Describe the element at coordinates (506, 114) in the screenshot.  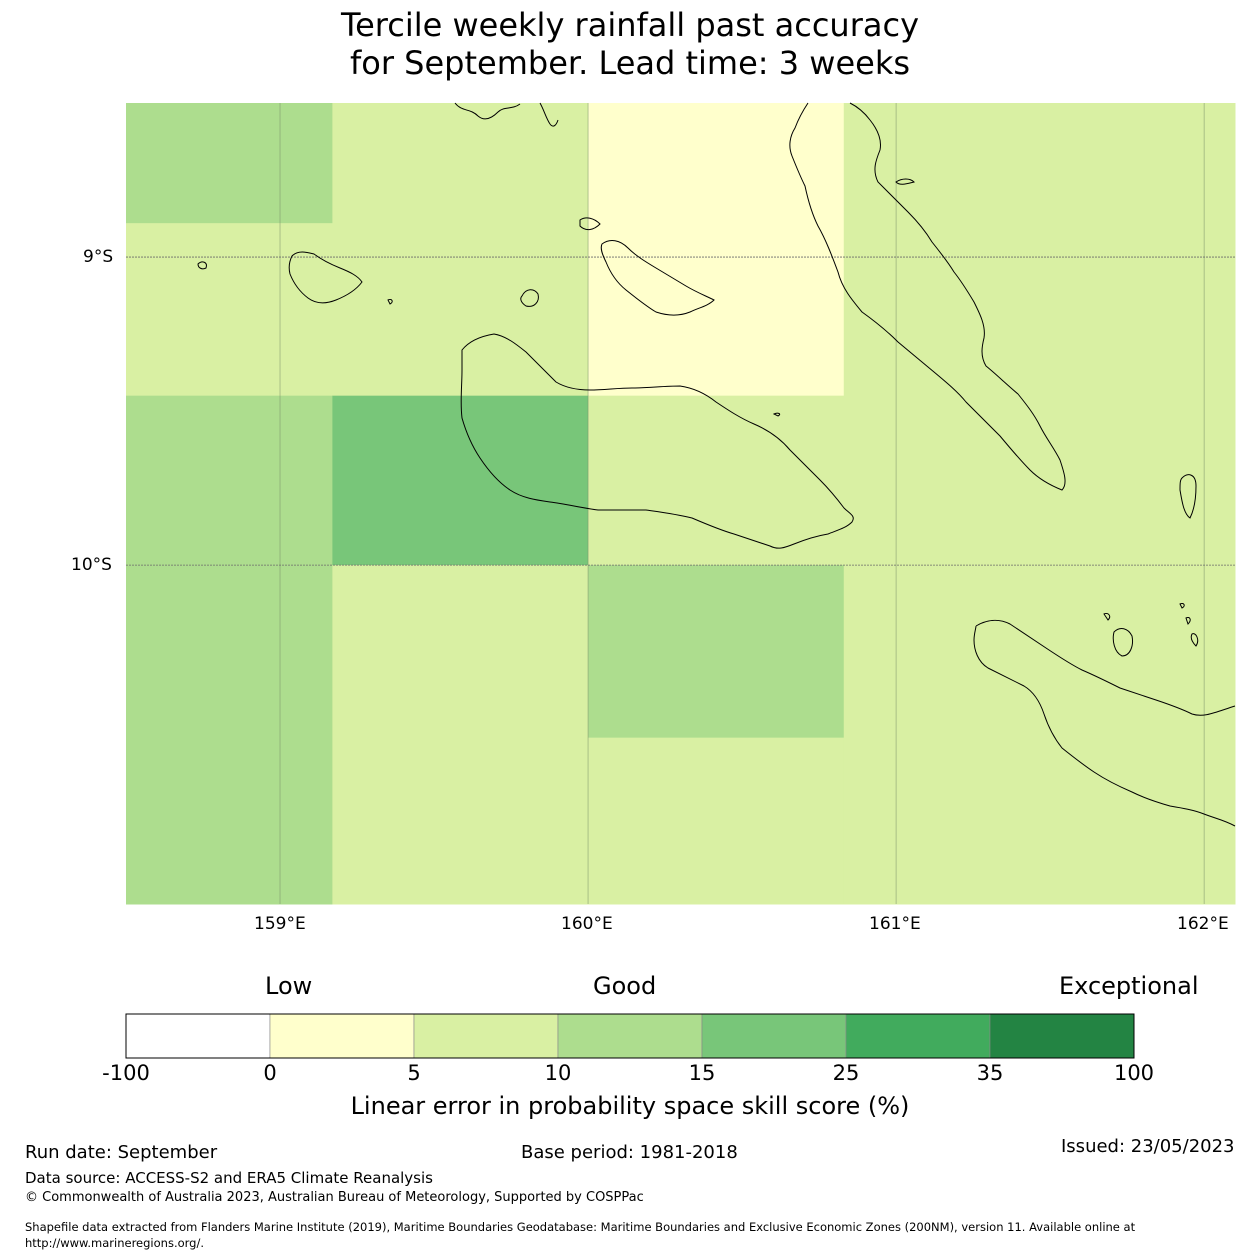
I see `island-santa-isabel` at that location.